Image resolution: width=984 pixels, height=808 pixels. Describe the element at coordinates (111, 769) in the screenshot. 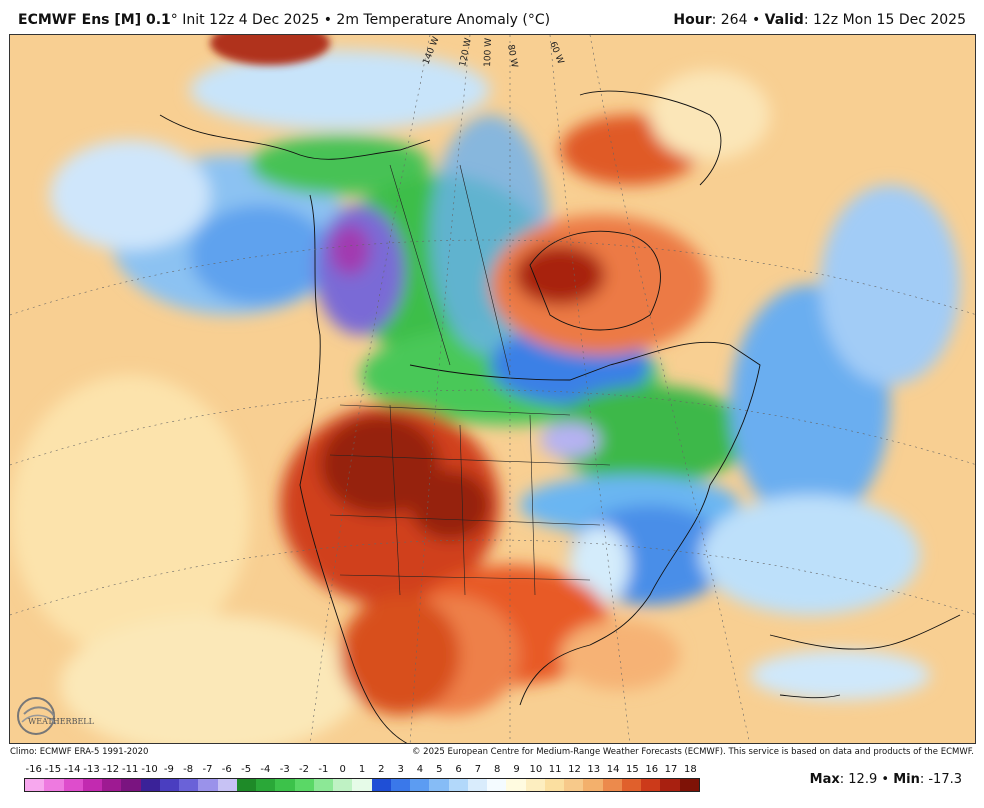

I see `legend-label: -12` at that location.